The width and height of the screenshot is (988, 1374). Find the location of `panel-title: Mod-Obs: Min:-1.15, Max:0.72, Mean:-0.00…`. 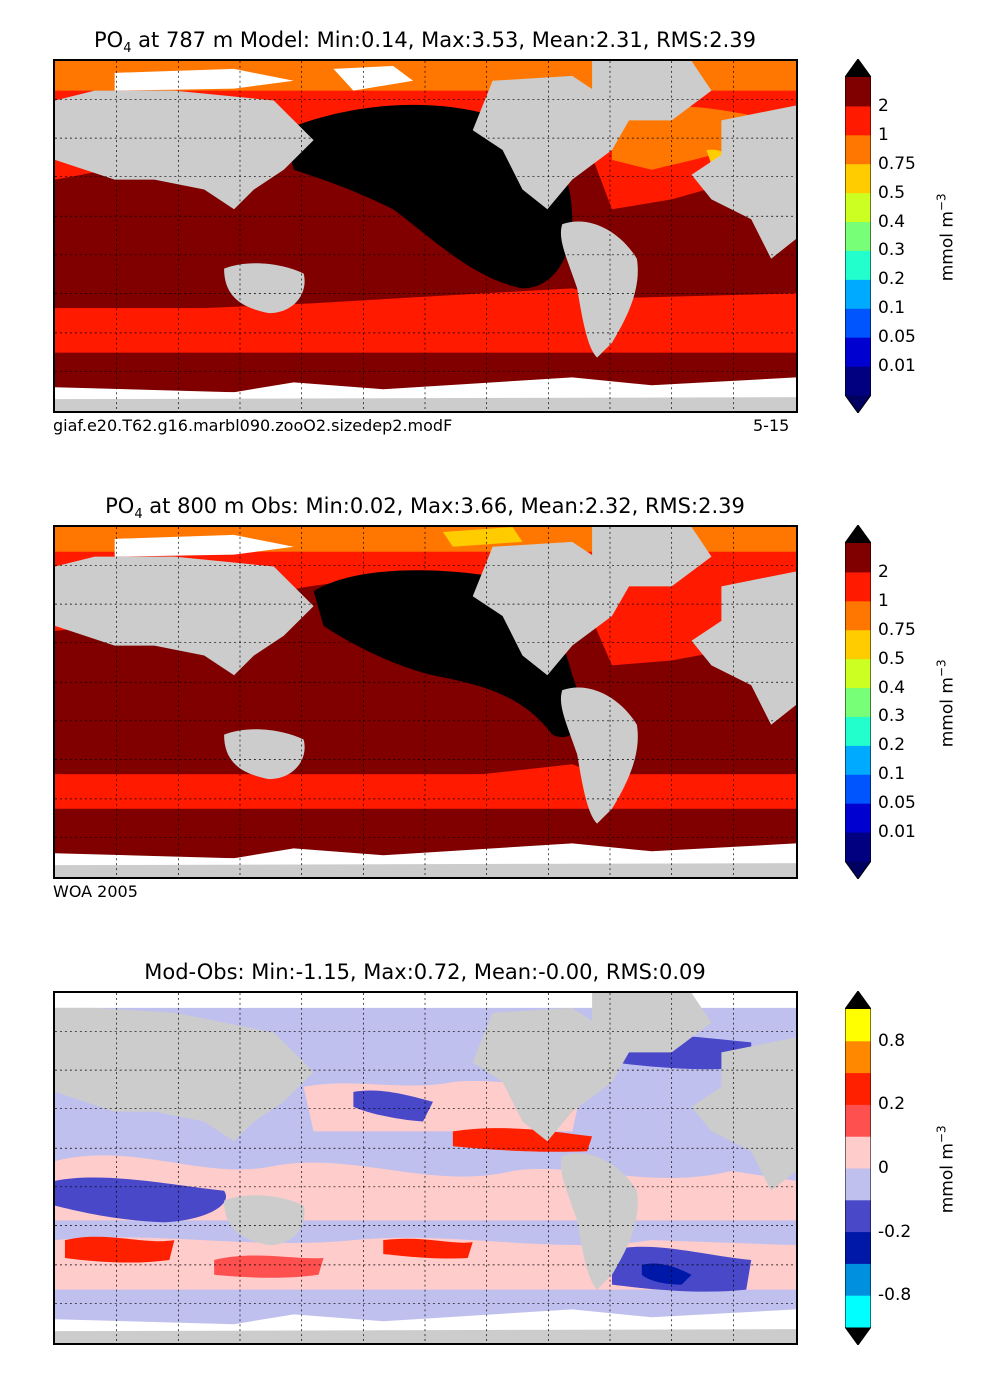

panel-title: Mod-Obs: Min:-1.15, Max:0.72, Mean:-0.00… is located at coordinates (425, 972).